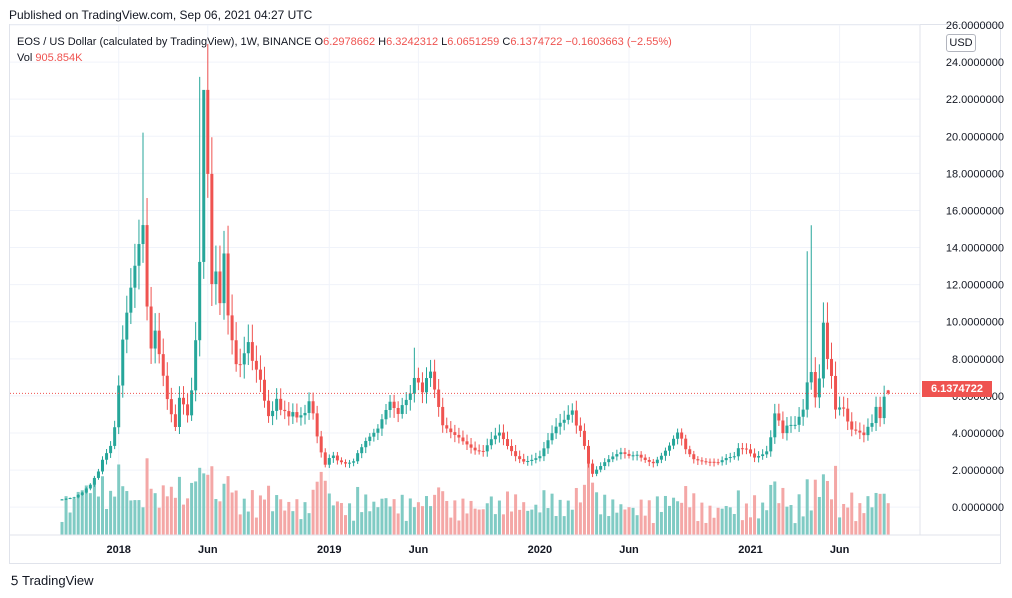 The width and height of the screenshot is (1012, 598). Describe the element at coordinates (975, 174) in the screenshot. I see `price-tick-label: 18.0000000` at that location.